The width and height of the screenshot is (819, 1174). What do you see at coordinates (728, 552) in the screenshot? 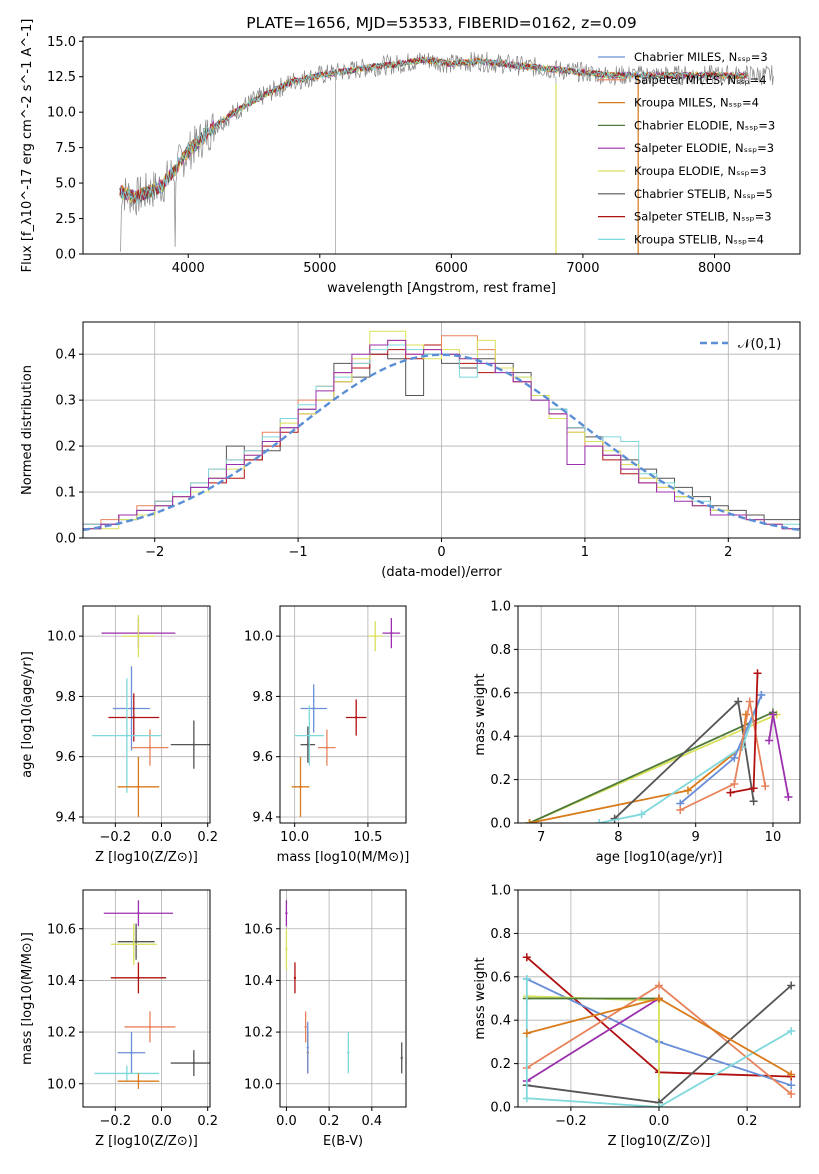
I see `x-tick-label: 2` at bounding box center [728, 552].